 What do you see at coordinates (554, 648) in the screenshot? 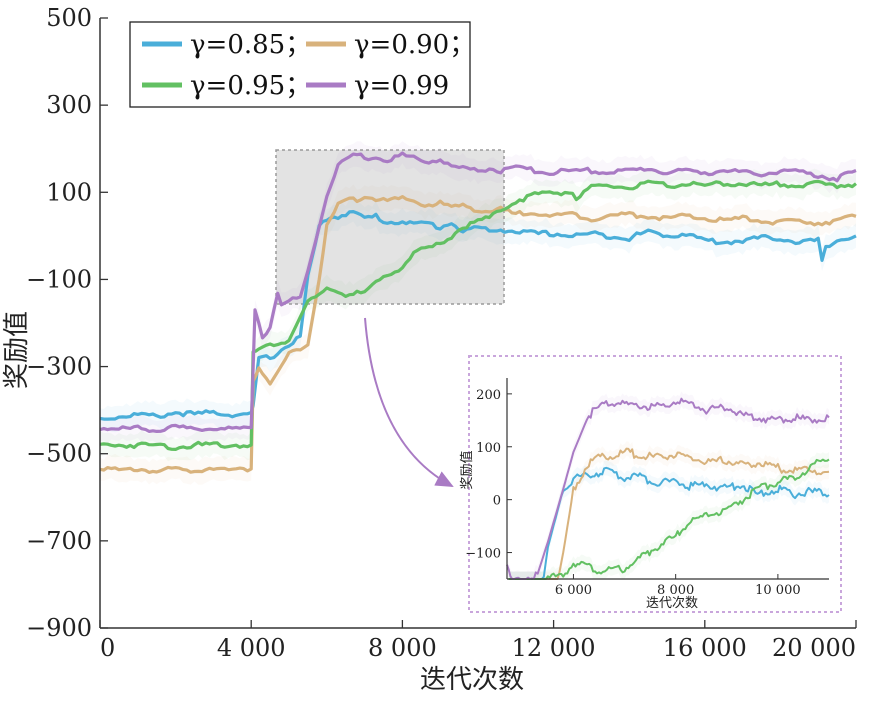
I see `x-tick-label: 12 000` at bounding box center [554, 648].